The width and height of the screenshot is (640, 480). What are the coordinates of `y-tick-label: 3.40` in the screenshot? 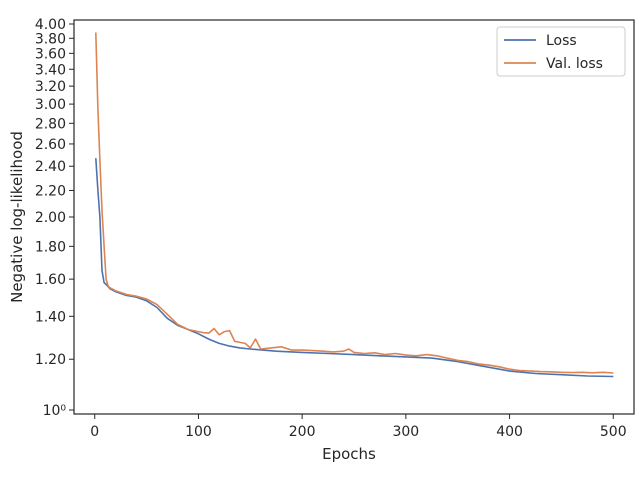 It's located at (50, 70).